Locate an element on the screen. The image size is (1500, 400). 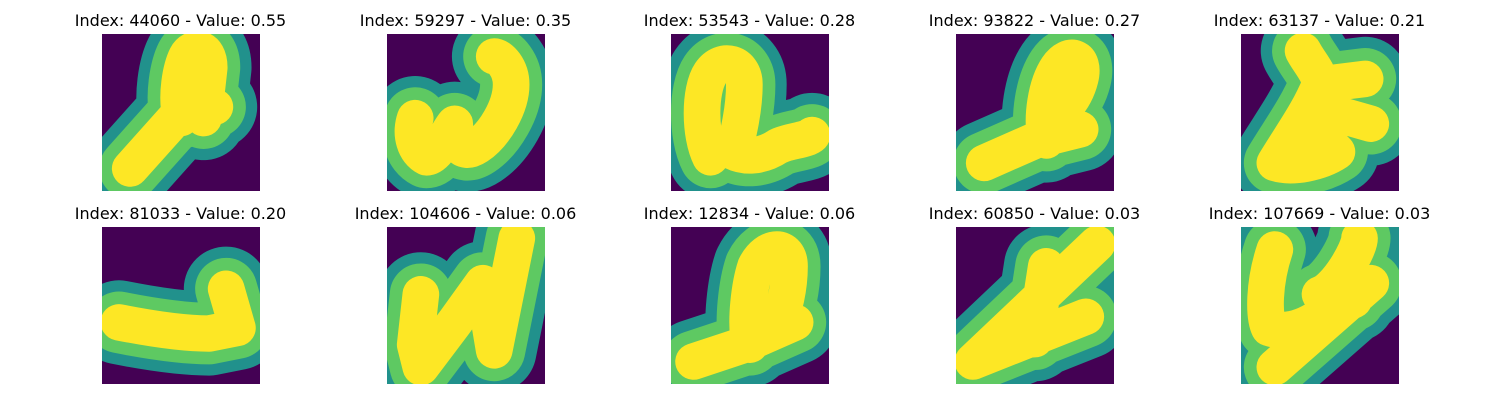
panel-6: Index: 81033 - Value: 0.20 is located at coordinates (180, 300).